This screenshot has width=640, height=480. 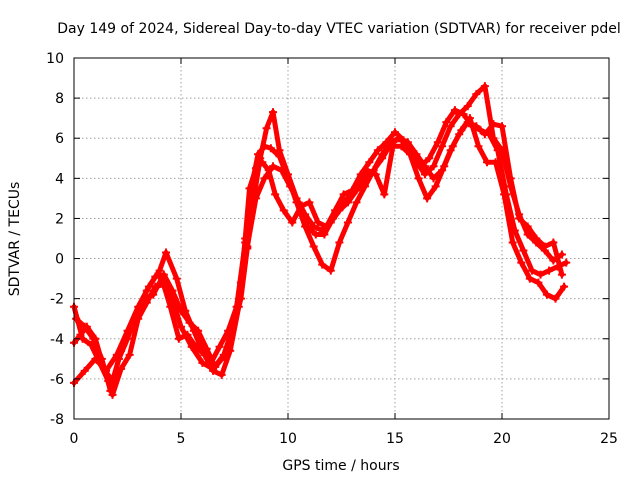 What do you see at coordinates (344, 439) in the screenshot?
I see `x-tick-labels: 0 5 10 15 20 25` at bounding box center [344, 439].